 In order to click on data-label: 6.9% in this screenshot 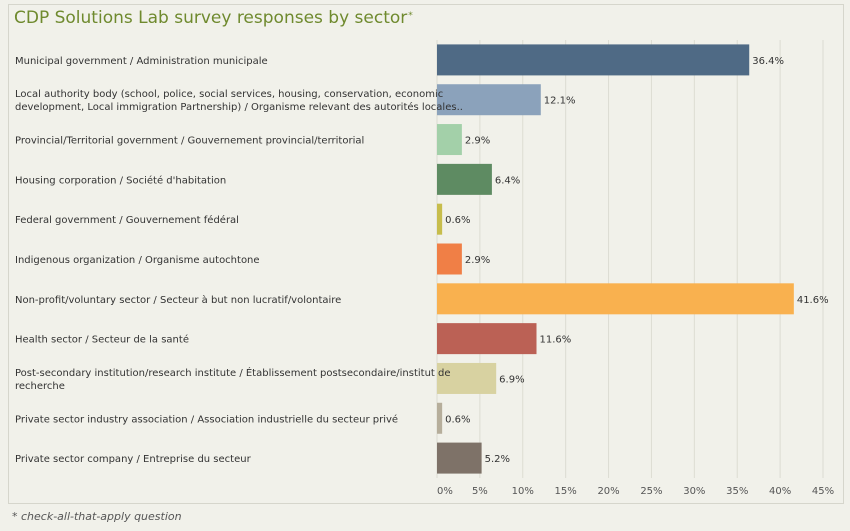, I will do `click(511, 379)`.